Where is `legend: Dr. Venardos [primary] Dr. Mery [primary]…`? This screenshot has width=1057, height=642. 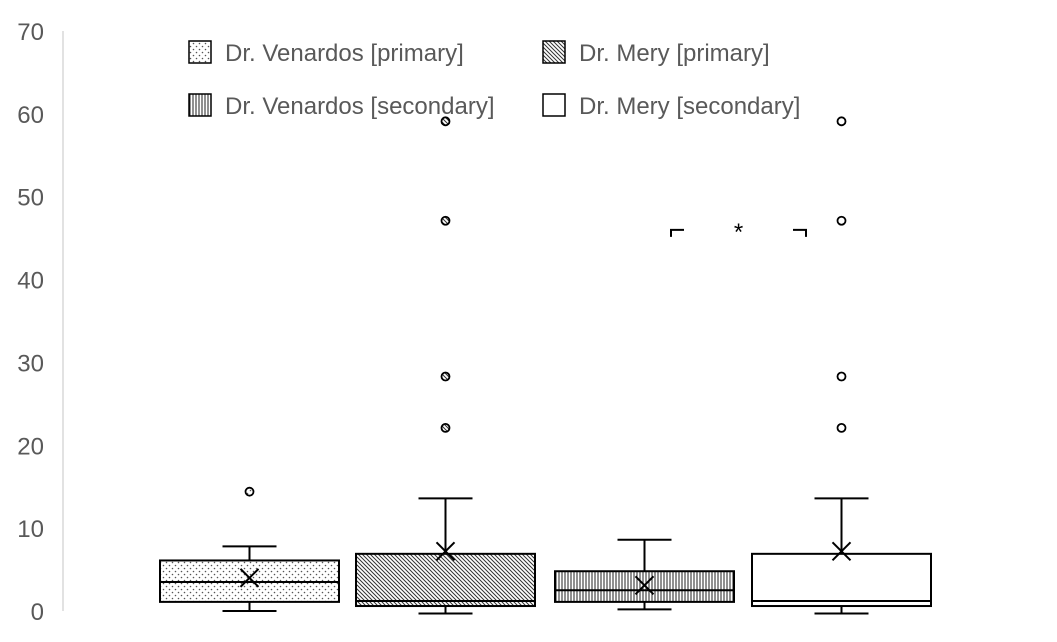 legend: Dr. Venardos [primary] Dr. Mery [primary]… is located at coordinates (494, 80).